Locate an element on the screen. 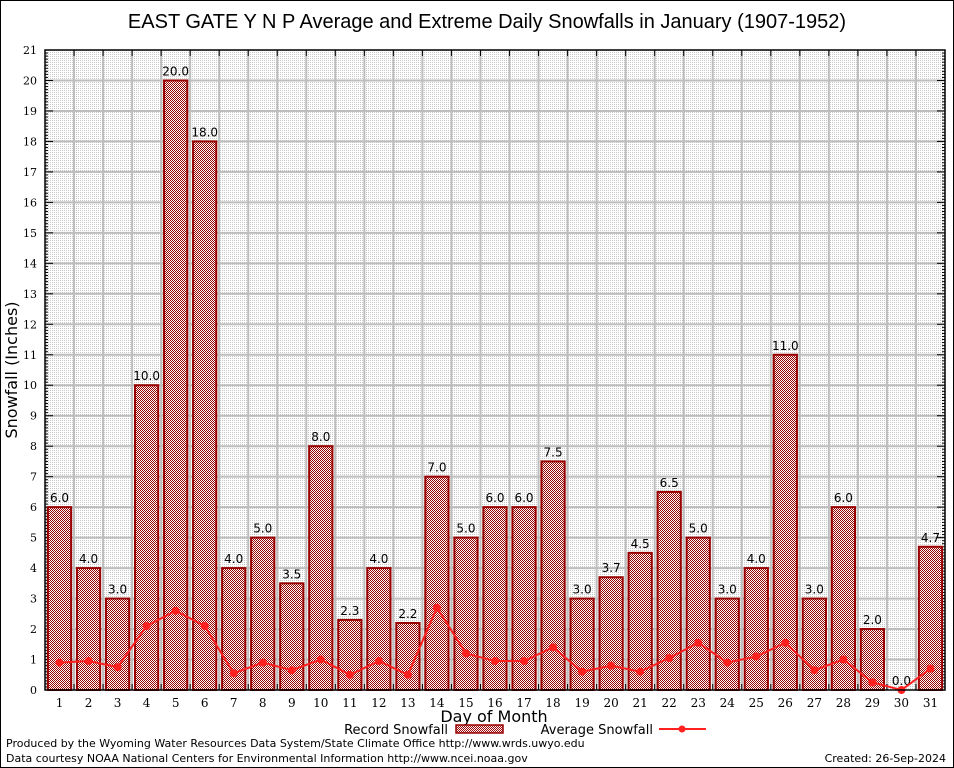 This screenshot has width=954, height=768. y-tick-label: 3 is located at coordinates (33, 599).